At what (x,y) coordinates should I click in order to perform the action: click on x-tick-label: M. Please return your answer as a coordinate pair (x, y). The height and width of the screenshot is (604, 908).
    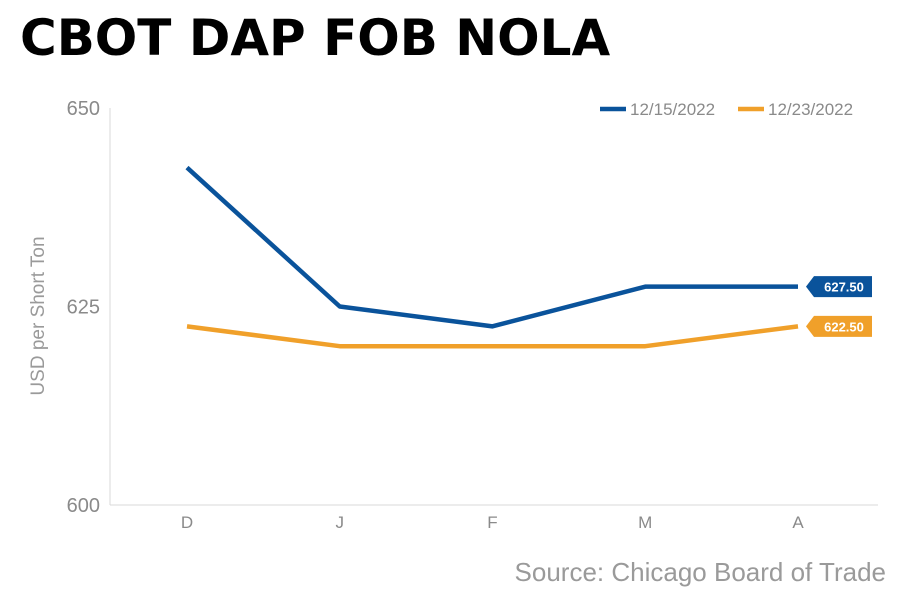
    Looking at the image, I should click on (645, 522).